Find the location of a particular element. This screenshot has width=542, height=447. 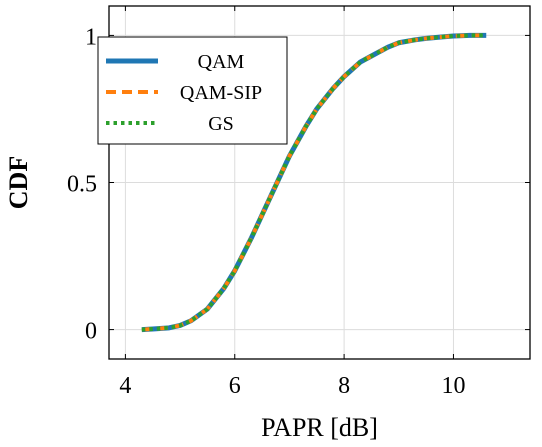

legend-item-qam-sip: QAM-SIP is located at coordinates (184, 93).